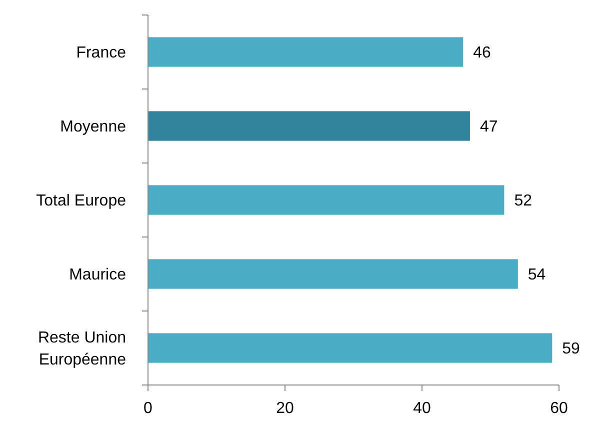 Image resolution: width=589 pixels, height=429 pixels. Describe the element at coordinates (97, 275) in the screenshot. I see `y-tick-label: Maurice` at that location.